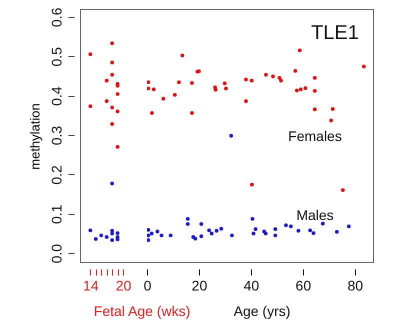 Image resolution: width=400 pixels, height=336 pixels. Describe the element at coordinates (315, 136) in the screenshot. I see `series-label: Females` at that location.